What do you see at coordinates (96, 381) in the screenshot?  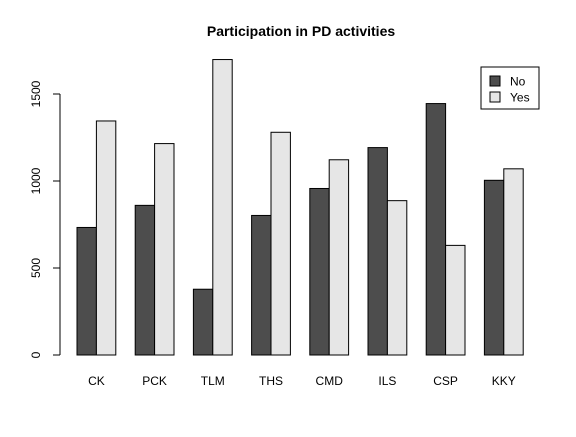 I see `x-tick-label-ck: CK` at bounding box center [96, 381].